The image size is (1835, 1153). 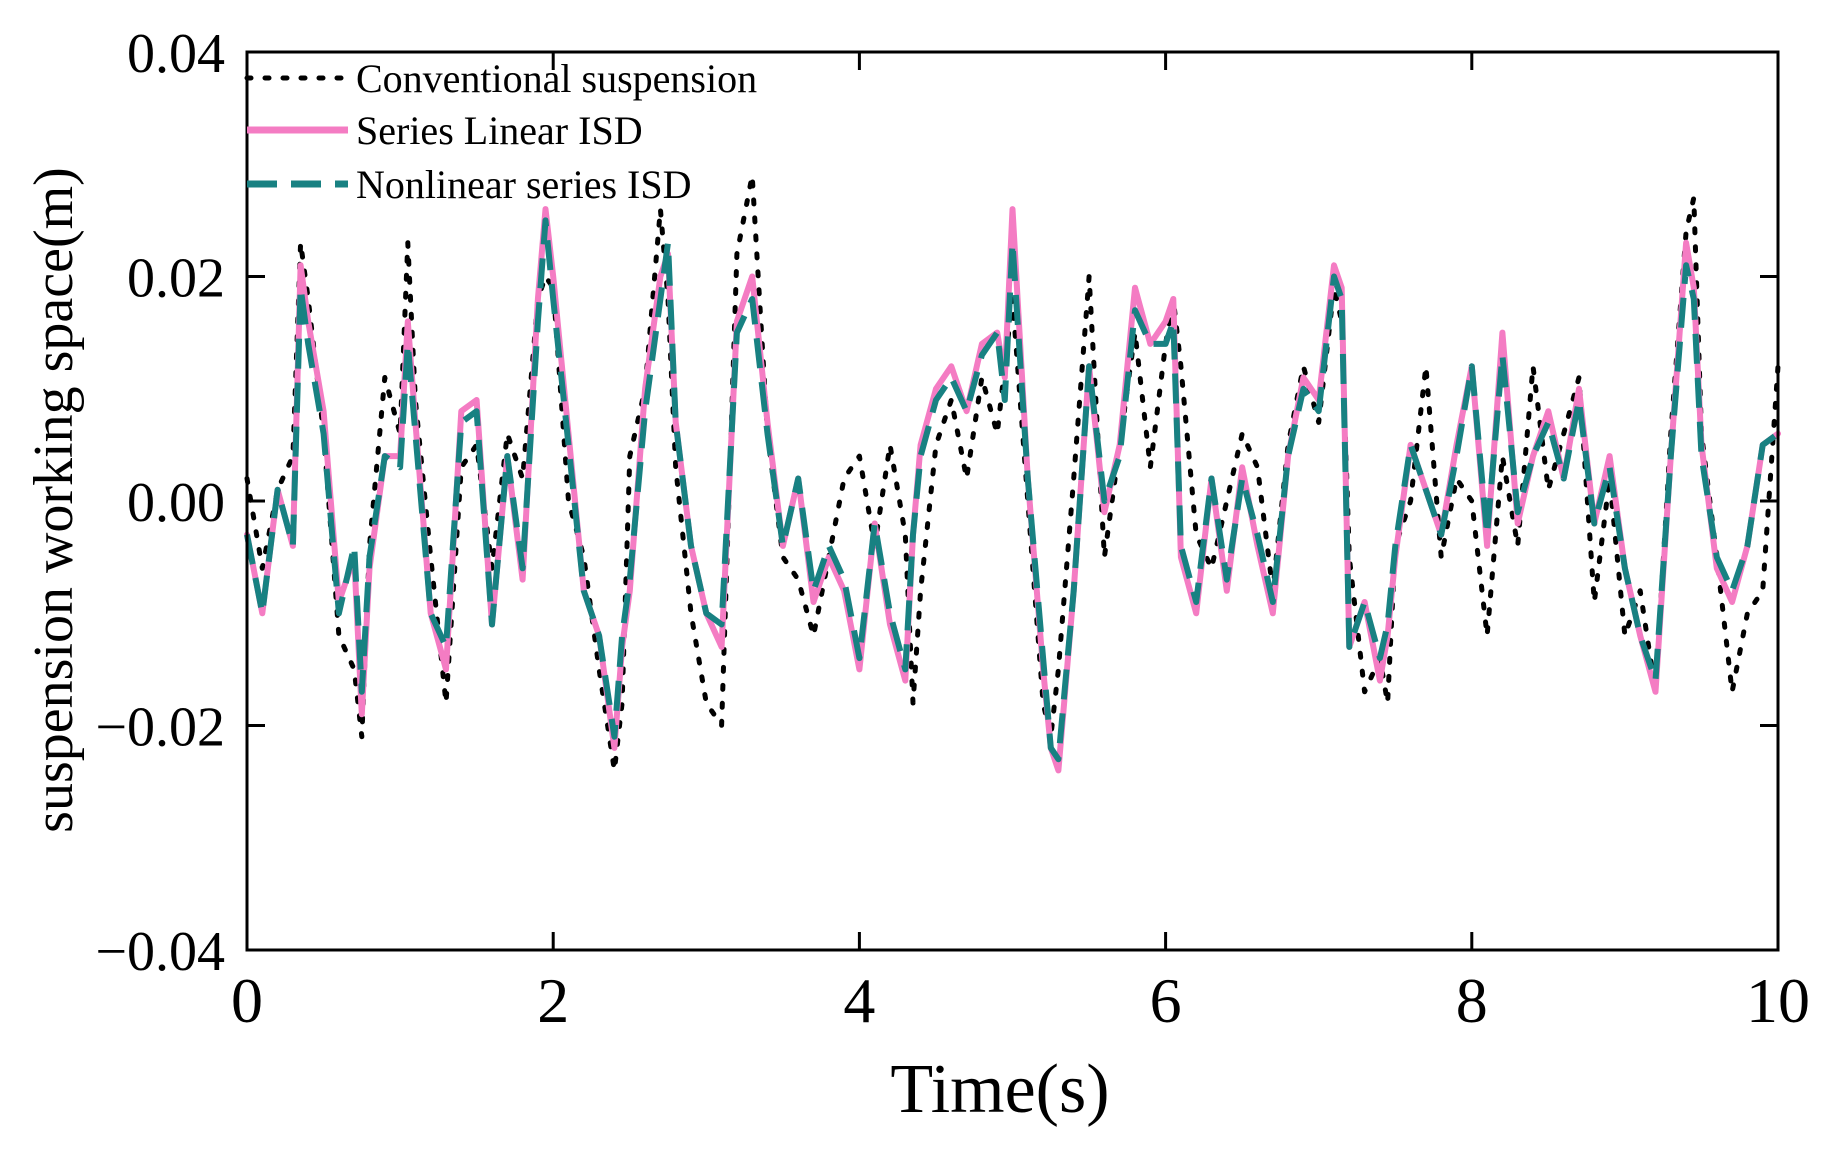 What do you see at coordinates (523, 184) in the screenshot?
I see `legend-label-nonlinear-isd: Nonlinear series ISD` at bounding box center [523, 184].